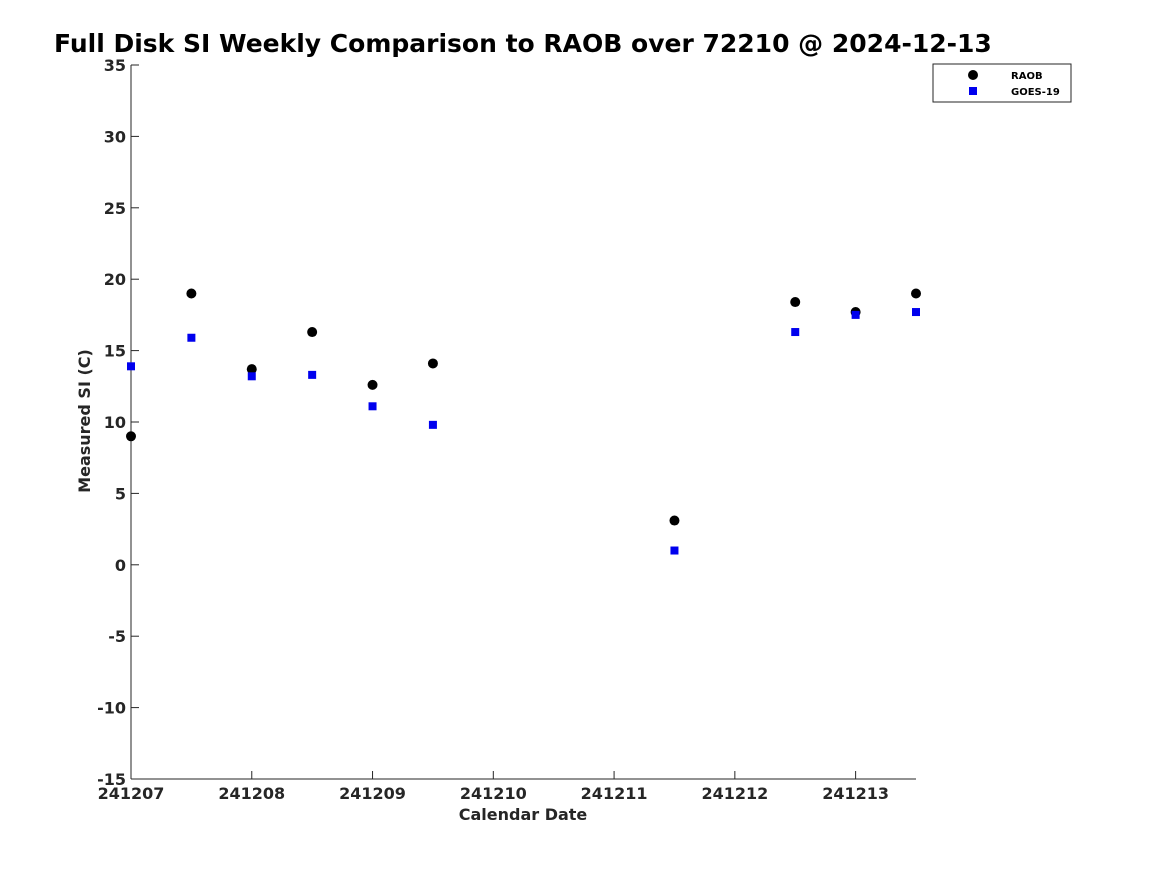 The height and width of the screenshot is (875, 1167). Describe the element at coordinates (111, 708) in the screenshot. I see `y-tick-label: -10` at that location.